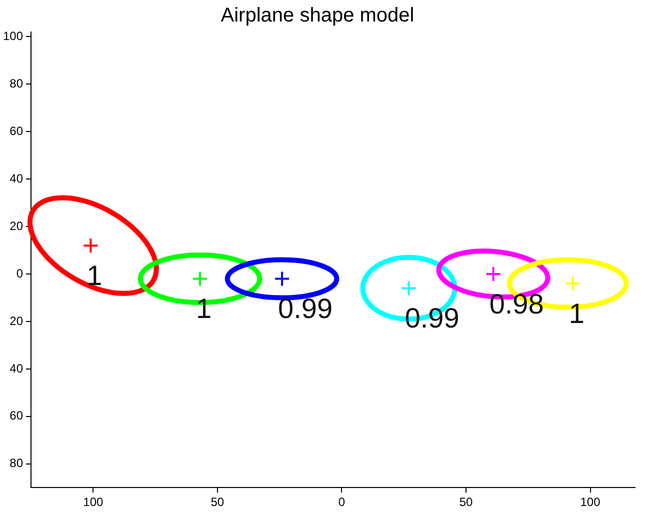 This screenshot has width=647, height=513. What do you see at coordinates (20, 273) in the screenshot?
I see `y-tick-label: 0` at bounding box center [20, 273].